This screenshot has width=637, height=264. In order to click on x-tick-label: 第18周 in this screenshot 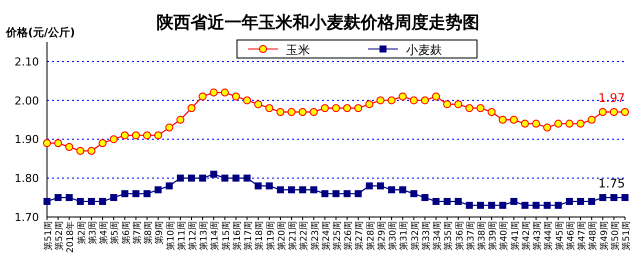, I will do `click(260, 235)`.